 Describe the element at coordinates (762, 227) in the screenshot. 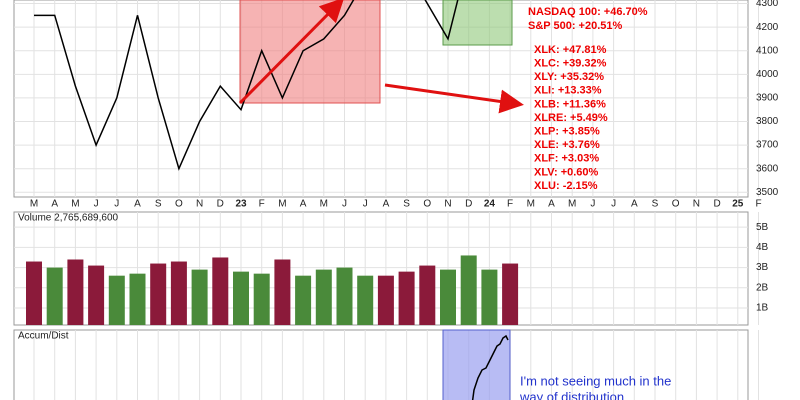

I see `y-tick-label: 5B` at that location.